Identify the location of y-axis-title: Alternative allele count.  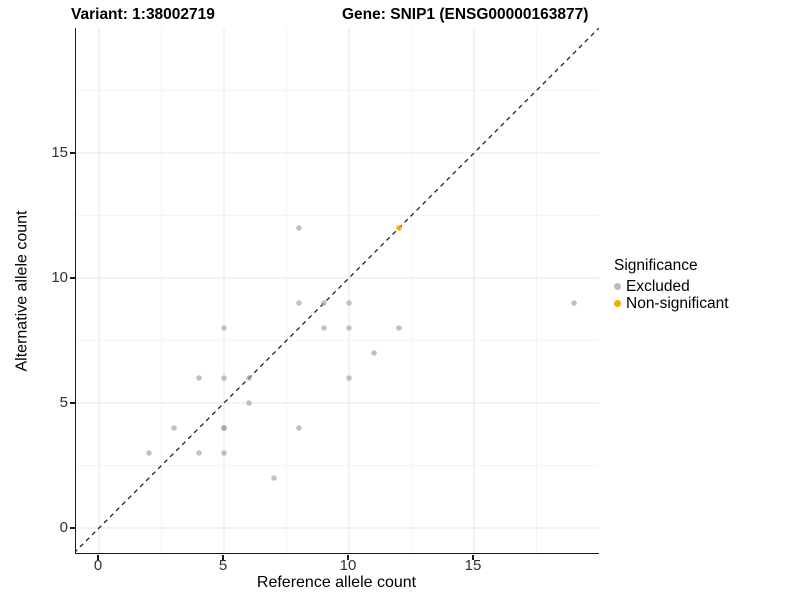
(22, 291).